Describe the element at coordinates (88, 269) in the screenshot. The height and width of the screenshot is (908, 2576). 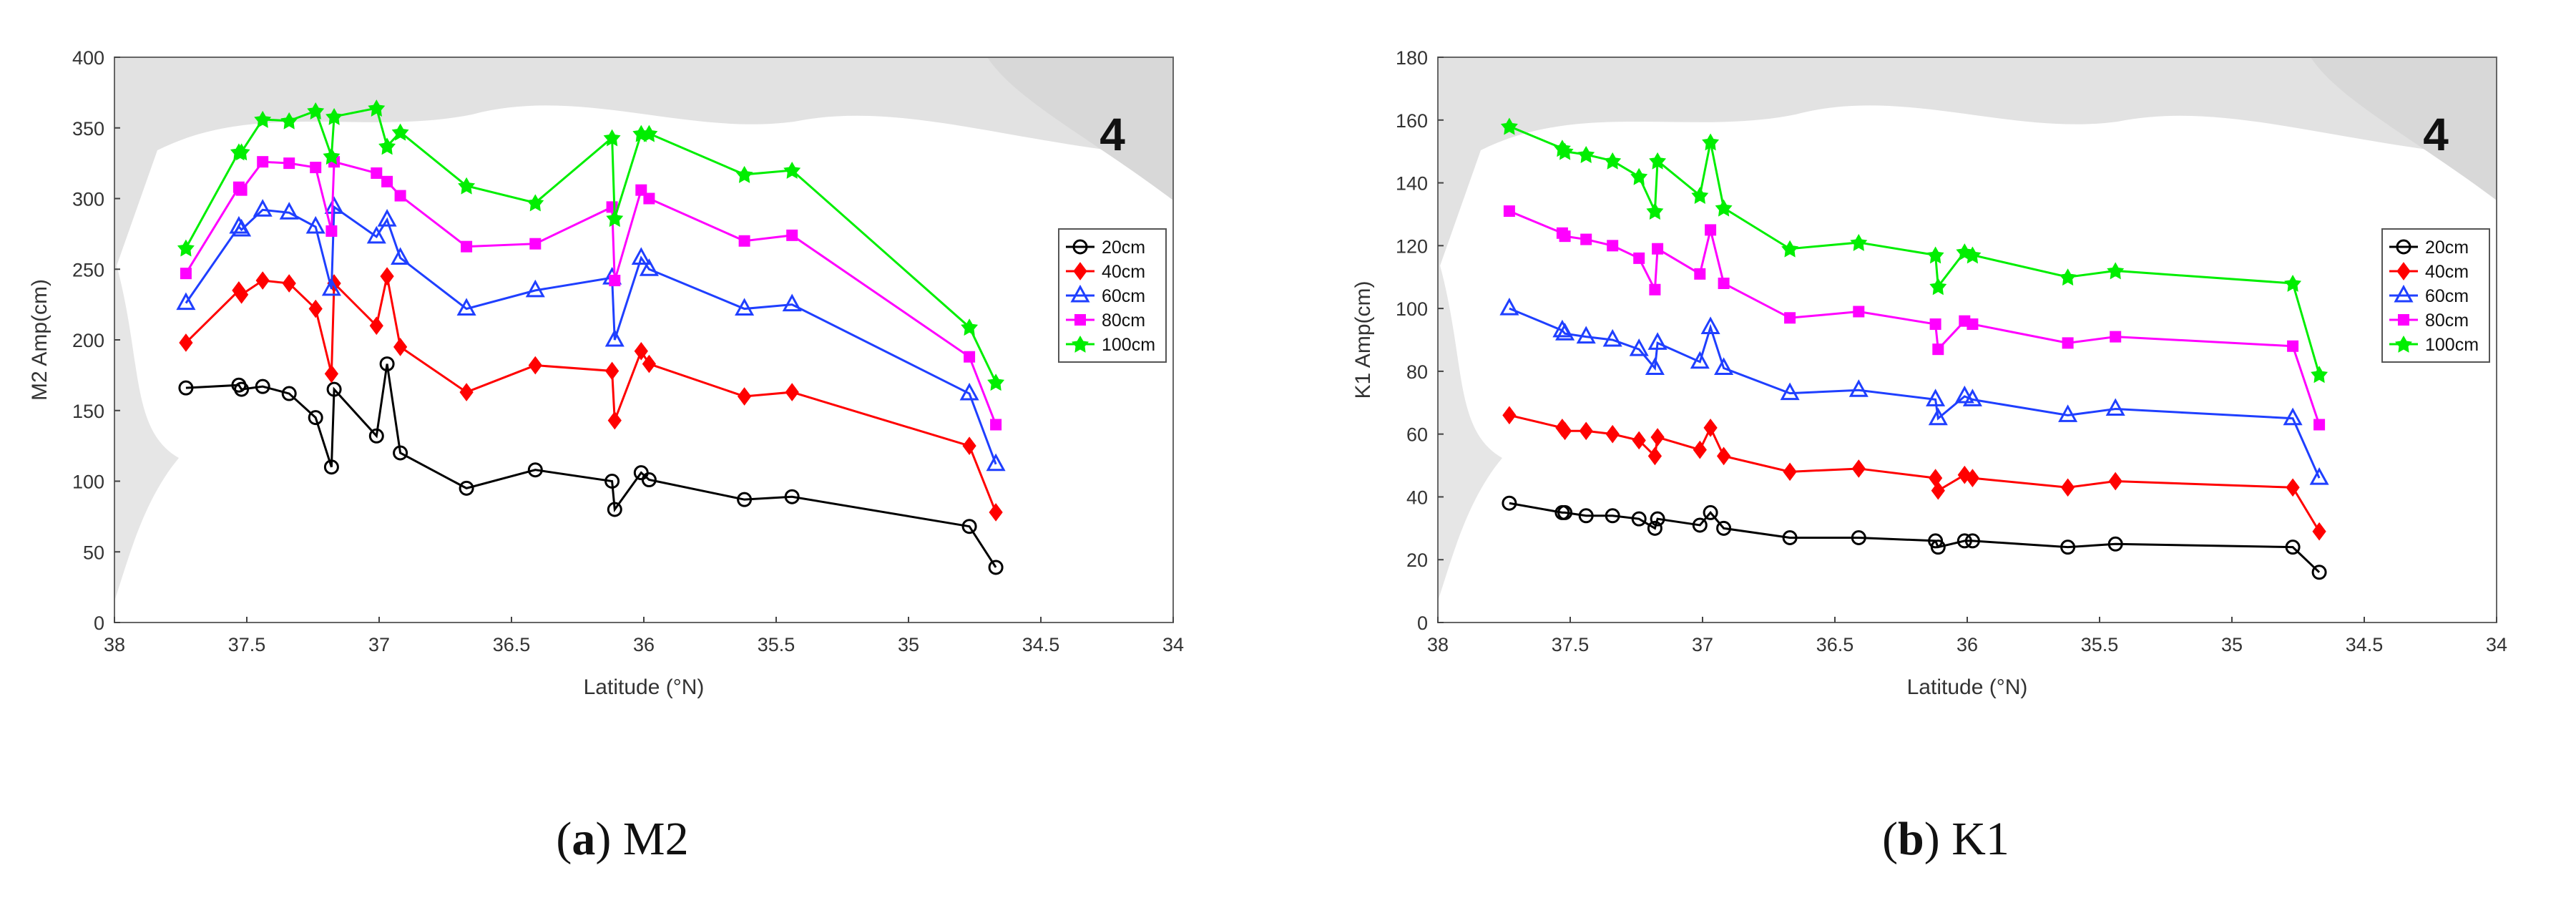
I see `y-tick-label: 250` at that location.